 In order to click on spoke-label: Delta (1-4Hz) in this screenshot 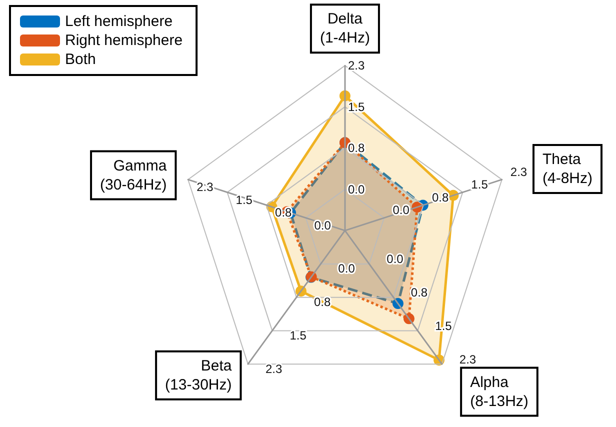, I will do `click(345, 28)`.